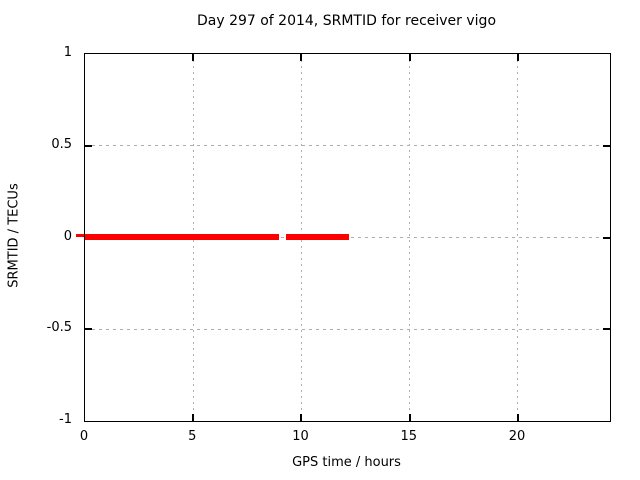 Image resolution: width=640 pixels, height=480 pixels. What do you see at coordinates (59, 328) in the screenshot?
I see `y-tick-label: -0.5` at bounding box center [59, 328].